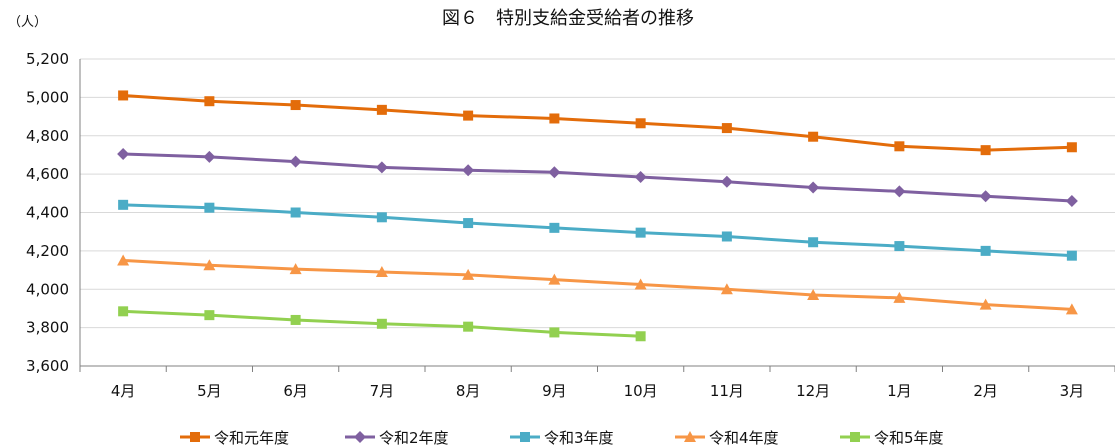 The width and height of the screenshot is (1115, 448). Describe the element at coordinates (47, 174) in the screenshot. I see `y-tick-label: 4,600` at that location.